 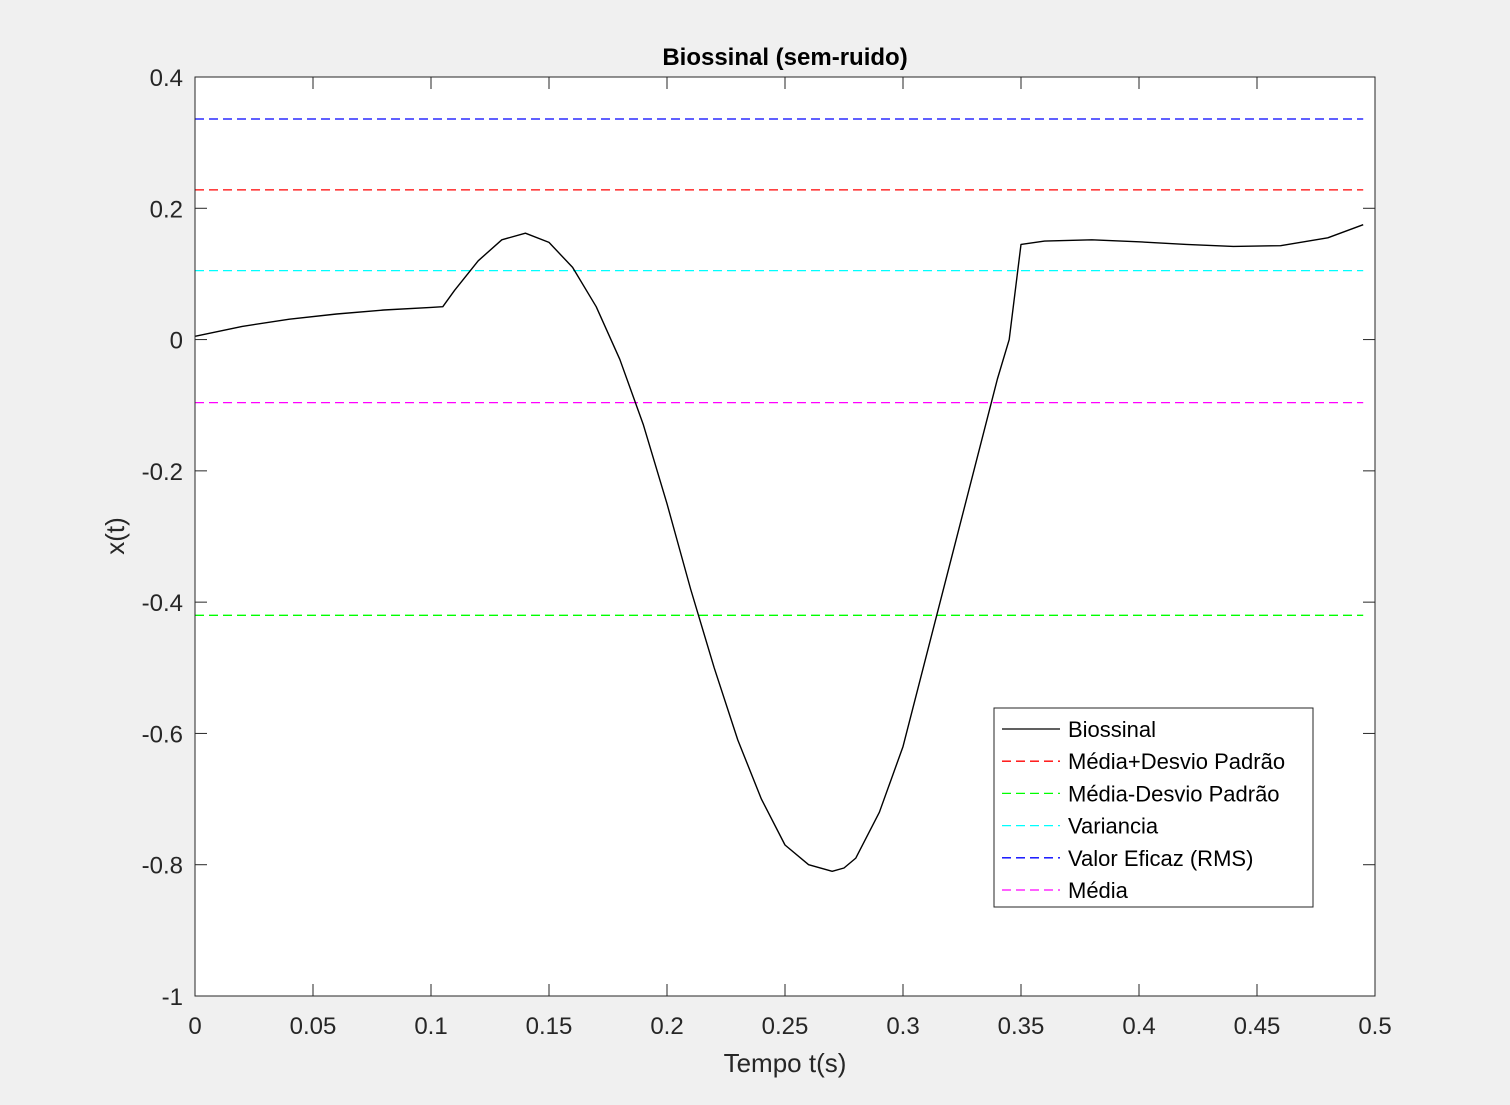 What do you see at coordinates (176, 341) in the screenshot?
I see `y-tick-label: 0` at bounding box center [176, 341].